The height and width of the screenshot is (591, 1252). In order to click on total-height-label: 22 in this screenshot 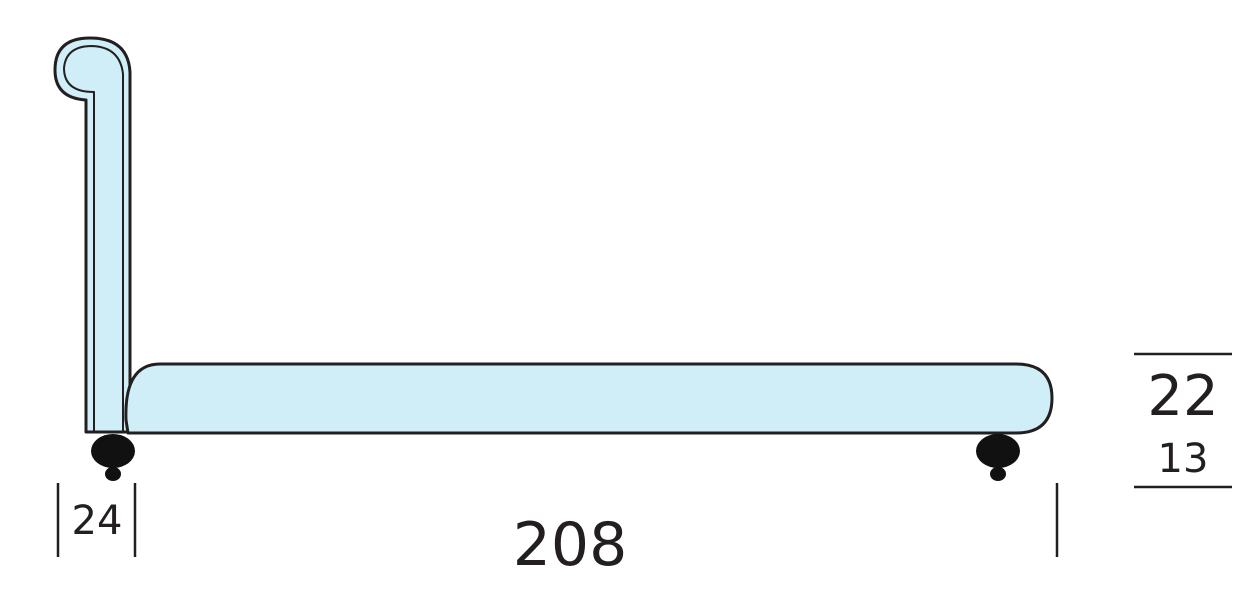, I will do `click(1182, 396)`.